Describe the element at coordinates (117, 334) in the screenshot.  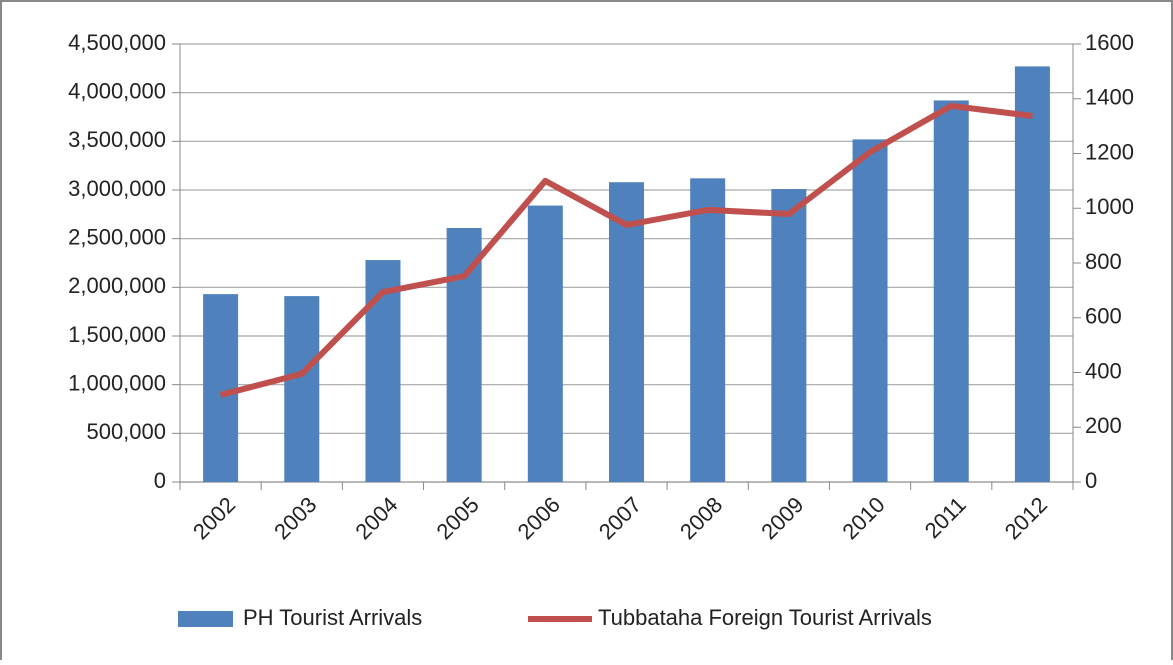
I see `y-tick-label: 1,500,000` at that location.